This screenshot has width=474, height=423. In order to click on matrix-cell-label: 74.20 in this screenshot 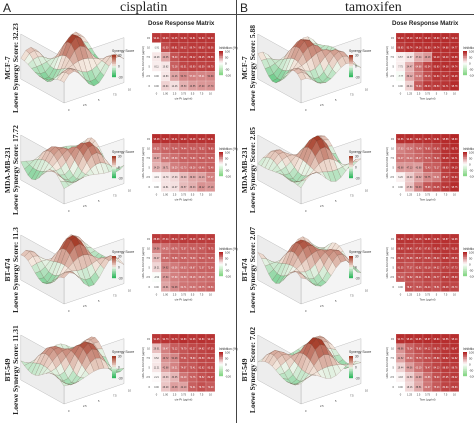, I will do `click(211, 388)`.